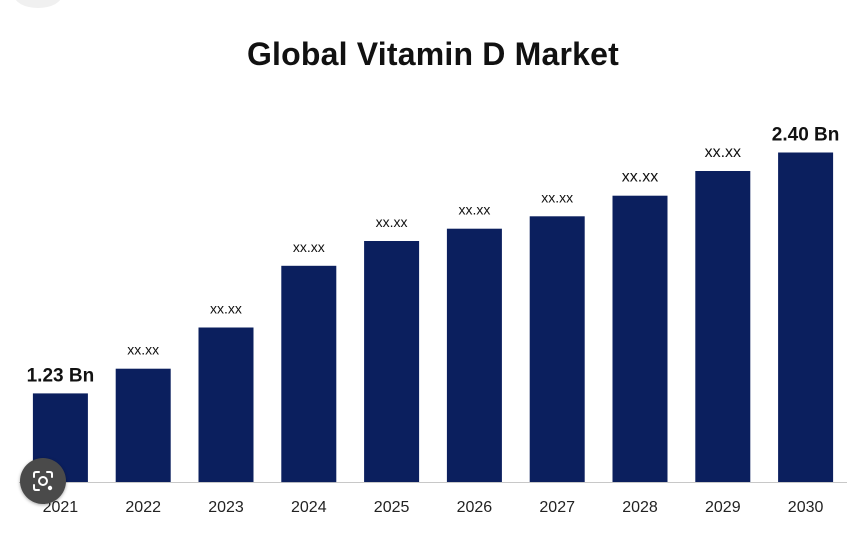  Describe the element at coordinates (38, 4) in the screenshot. I see `cropped-overlay-edge` at that location.